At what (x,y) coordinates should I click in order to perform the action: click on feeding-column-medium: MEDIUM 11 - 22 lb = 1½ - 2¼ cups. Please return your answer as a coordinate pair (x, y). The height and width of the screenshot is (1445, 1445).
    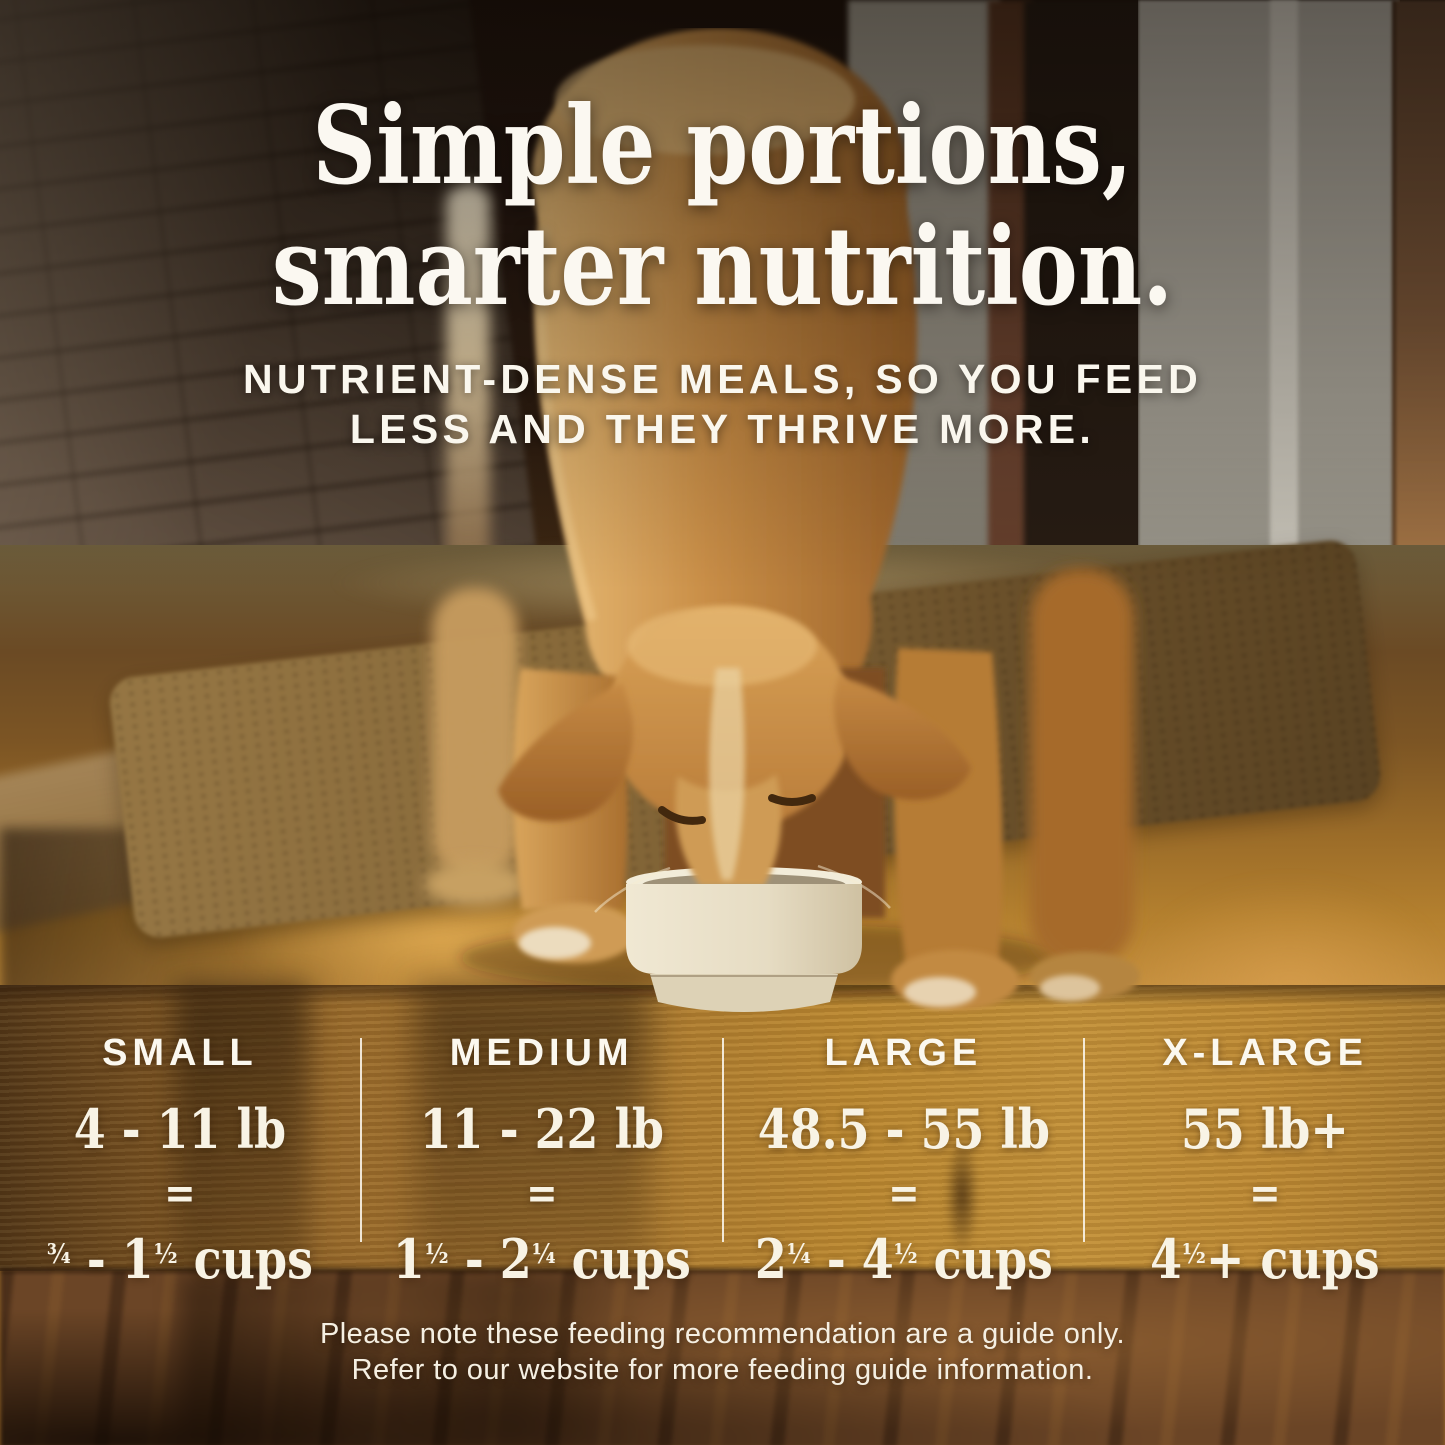
    Looking at the image, I should click on (542, 1153).